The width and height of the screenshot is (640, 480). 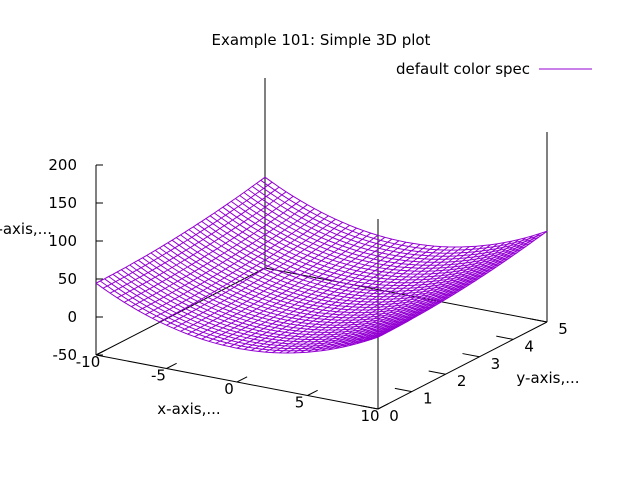 What do you see at coordinates (563, 329) in the screenshot?
I see `y-tick-label: 5` at bounding box center [563, 329].